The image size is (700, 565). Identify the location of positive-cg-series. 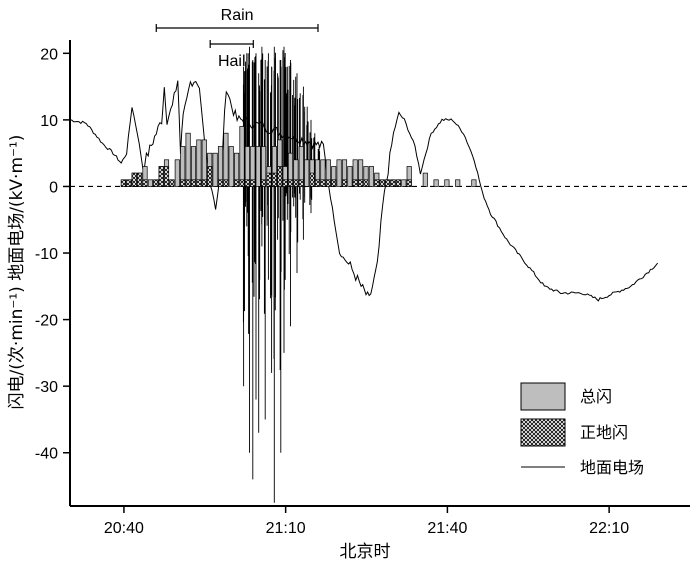
(266, 176).